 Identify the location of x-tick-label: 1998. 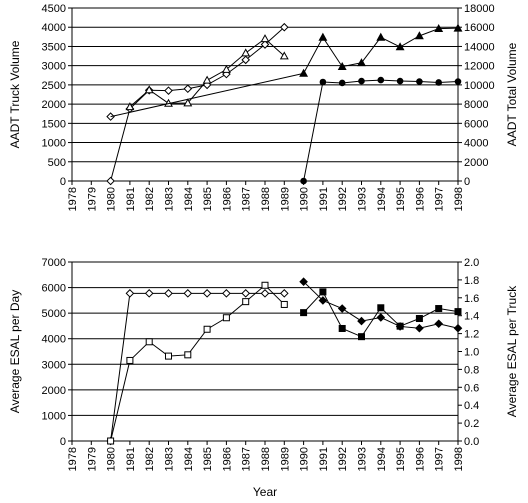
(459, 199).